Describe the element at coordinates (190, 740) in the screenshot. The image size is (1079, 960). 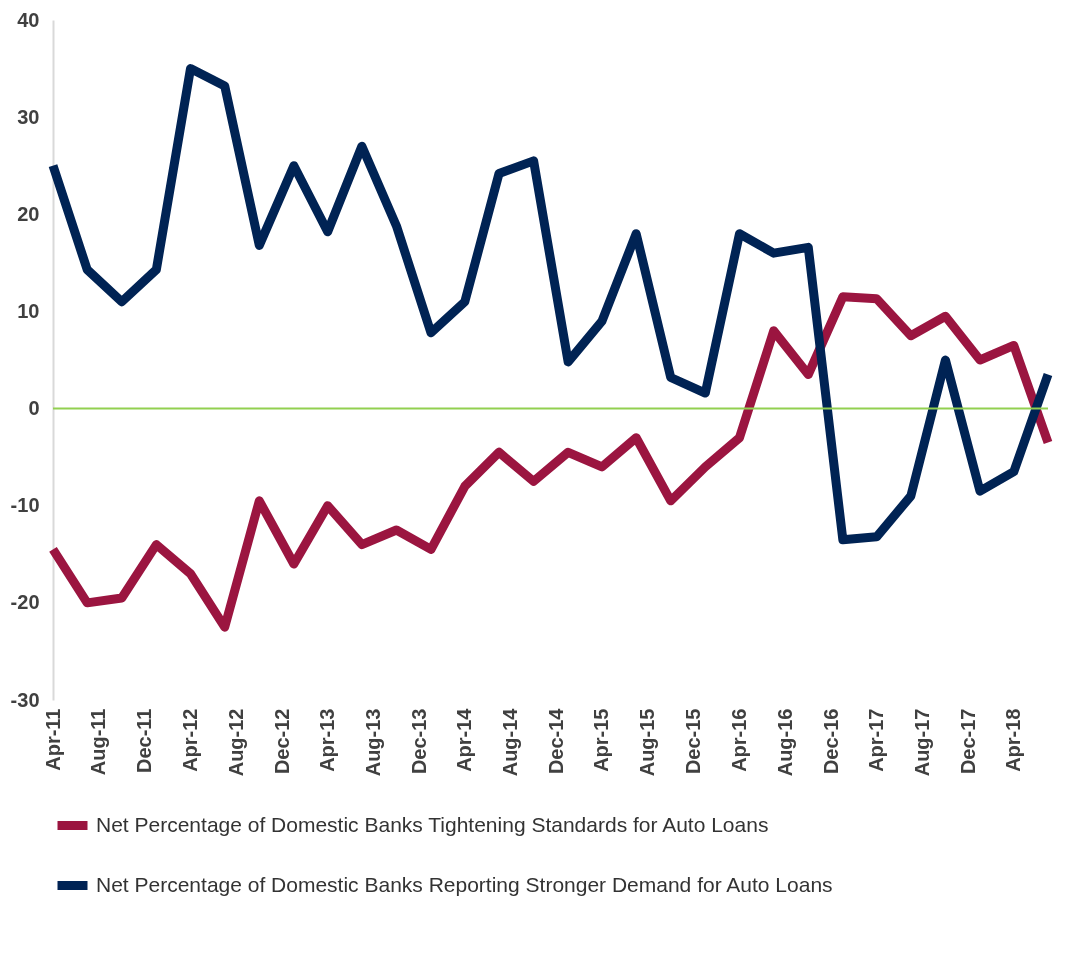
I see `x-tick-label: Apr-12` at that location.